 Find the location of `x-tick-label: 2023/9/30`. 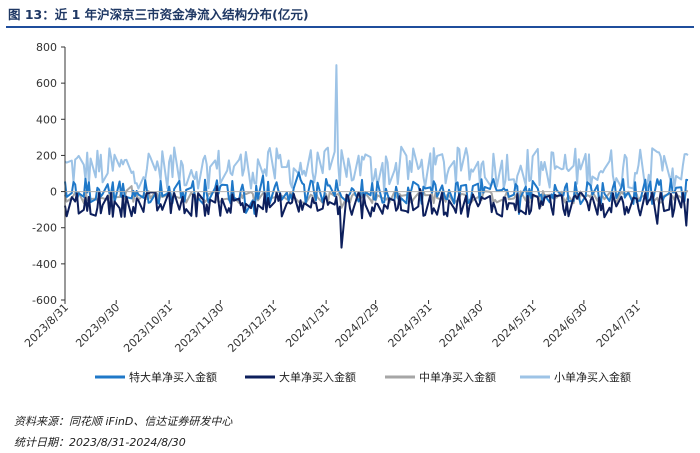

x-tick-label: 2023/9/30 is located at coordinates (97, 325).